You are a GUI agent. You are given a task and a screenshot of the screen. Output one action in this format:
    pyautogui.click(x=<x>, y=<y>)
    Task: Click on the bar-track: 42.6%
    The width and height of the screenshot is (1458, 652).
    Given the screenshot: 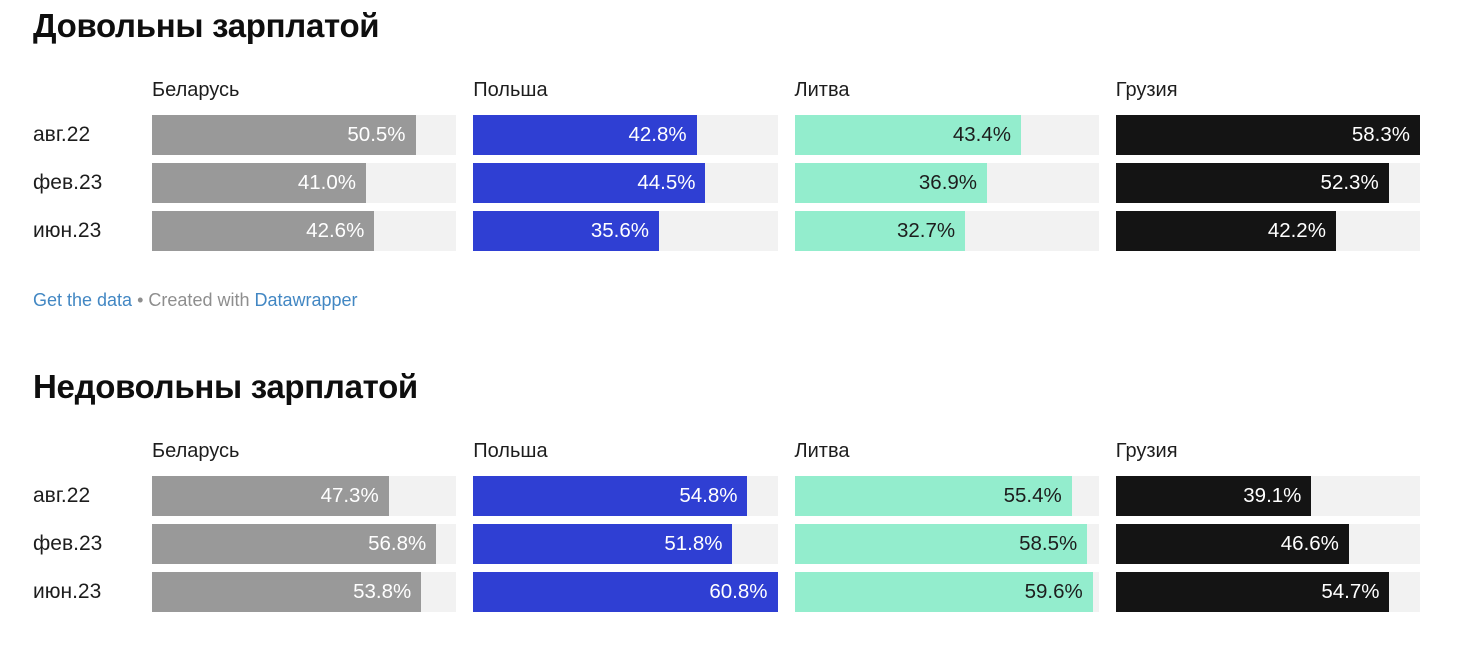 What is the action you would take?
    pyautogui.click(x=304, y=231)
    